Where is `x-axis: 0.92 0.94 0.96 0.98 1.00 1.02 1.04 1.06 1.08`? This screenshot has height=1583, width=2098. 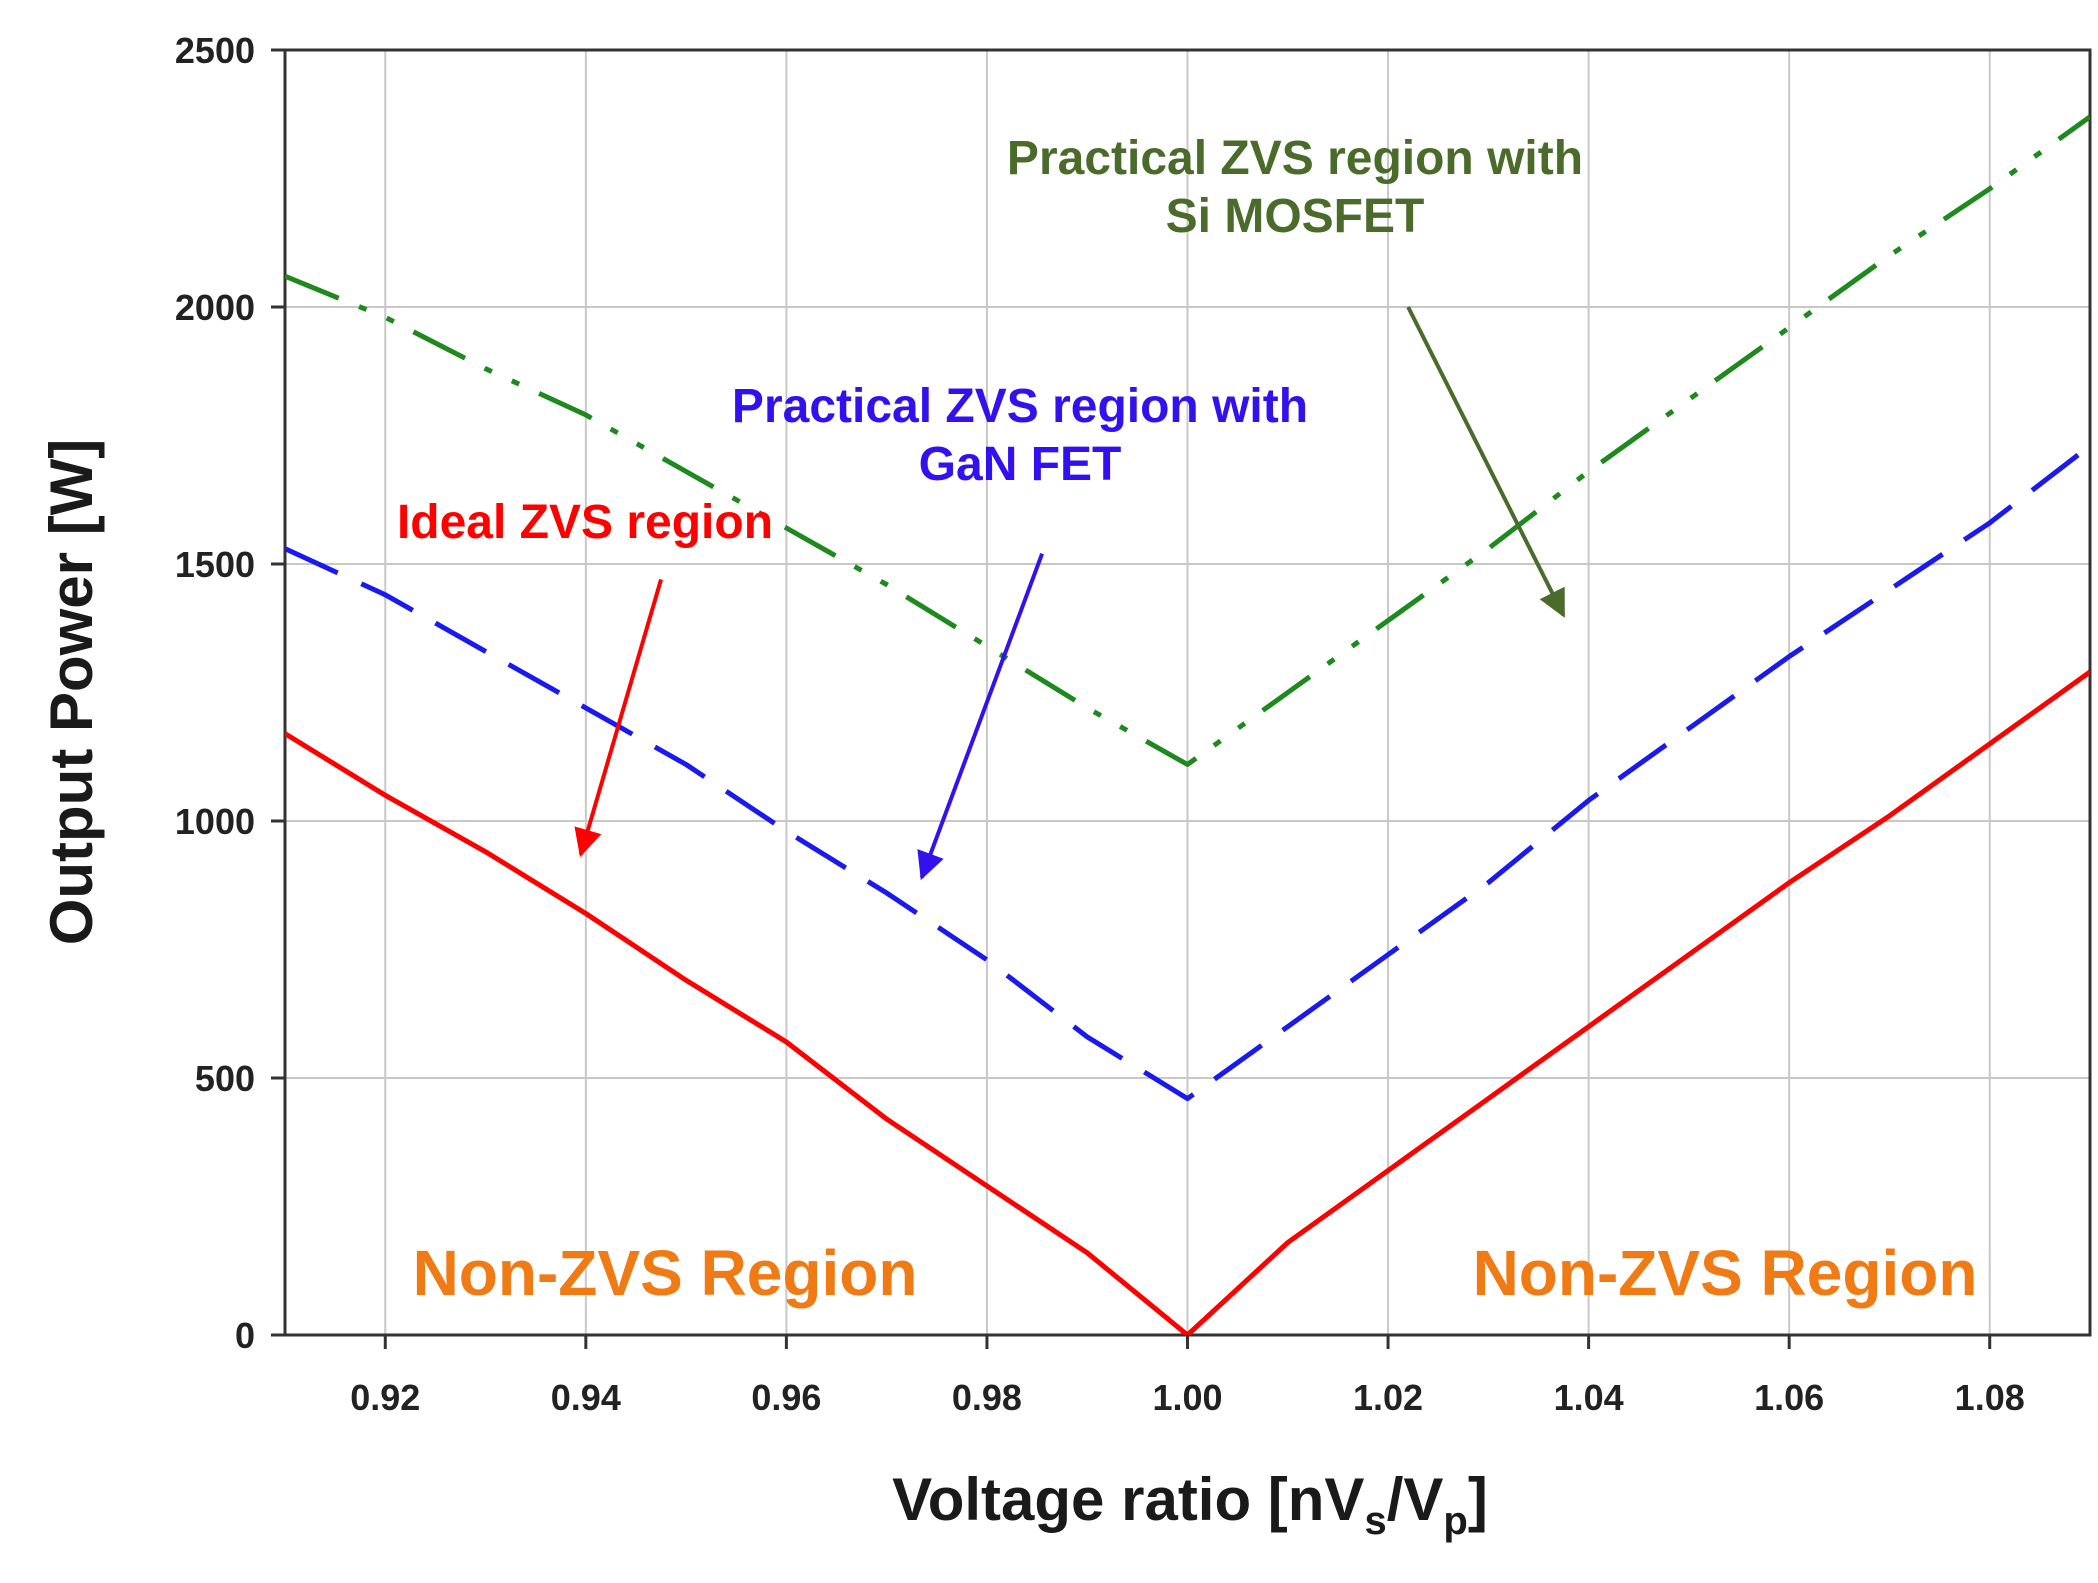 x-axis: 0.92 0.94 0.96 0.98 1.00 1.02 1.04 1.06 1.08 is located at coordinates (1187, 1376).